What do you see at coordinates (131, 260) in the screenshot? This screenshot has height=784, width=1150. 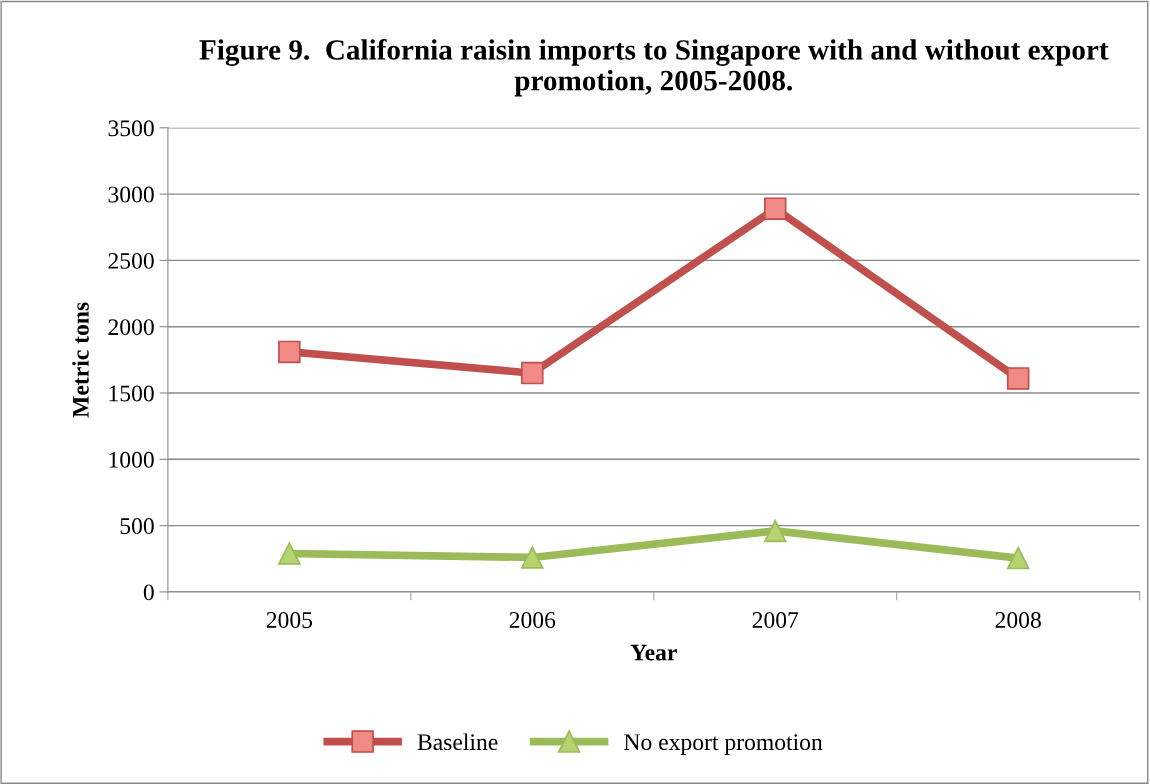 I see `y-tick-label: 2500` at bounding box center [131, 260].